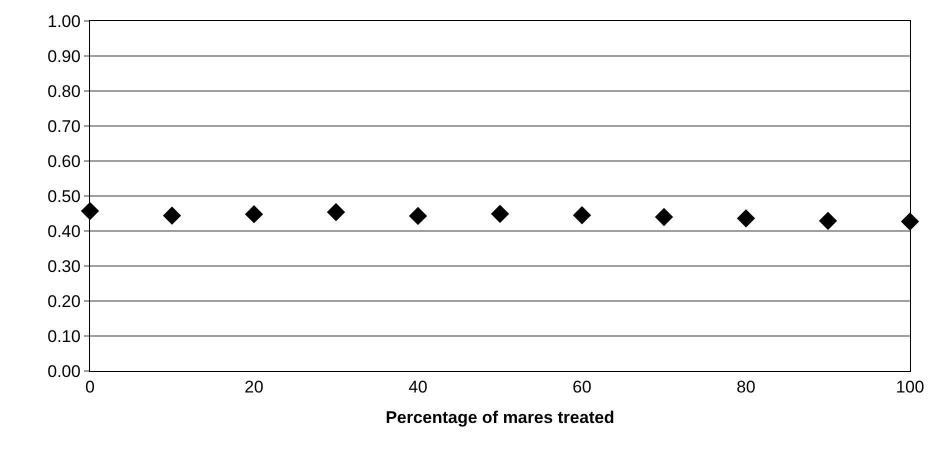 Image resolution: width=951 pixels, height=461 pixels. I want to click on y-tick-label: 0.90, so click(64, 56).